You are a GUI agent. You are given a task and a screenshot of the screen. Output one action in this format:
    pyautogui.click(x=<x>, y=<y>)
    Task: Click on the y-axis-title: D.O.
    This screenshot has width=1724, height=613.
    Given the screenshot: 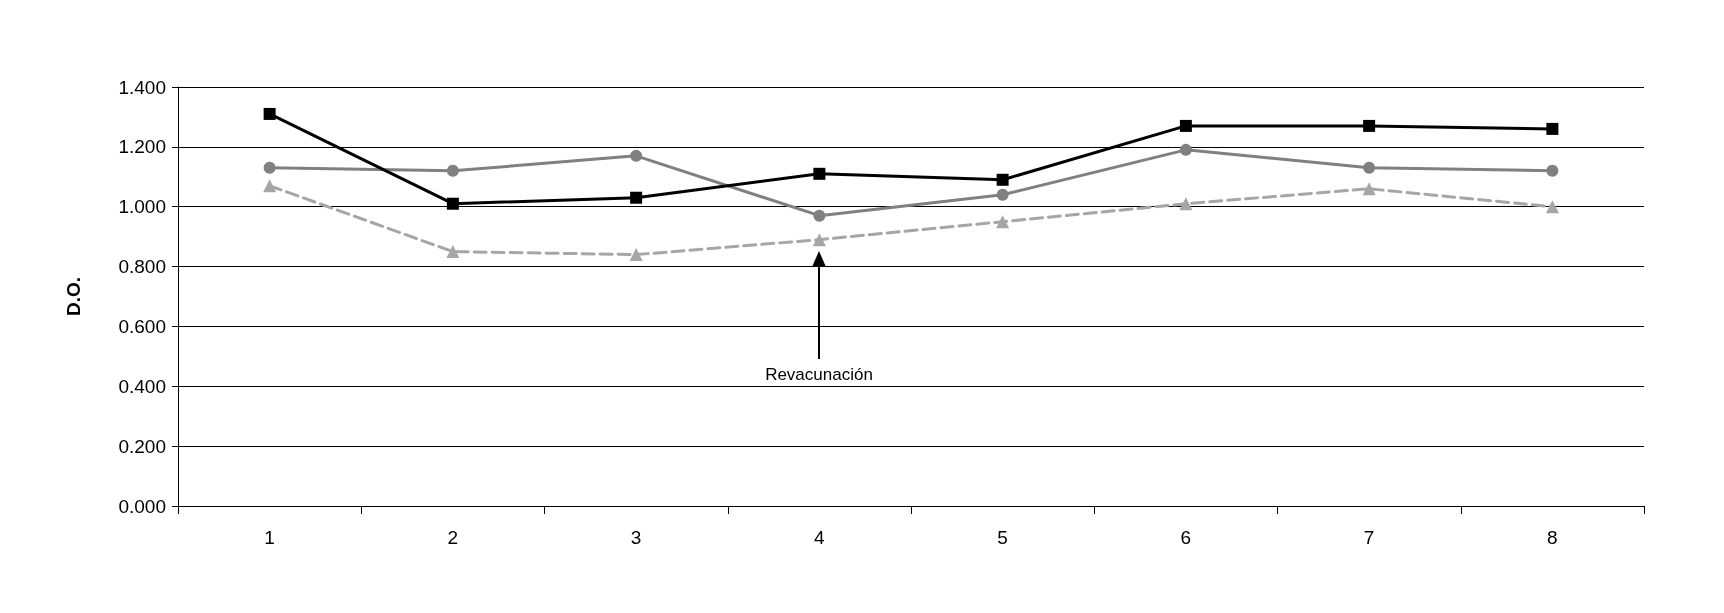 What is the action you would take?
    pyautogui.click(x=73, y=296)
    